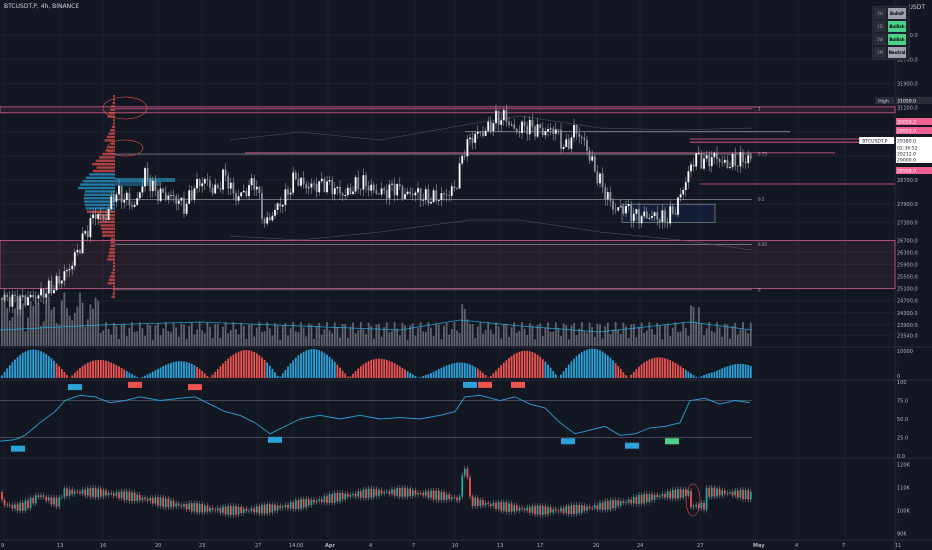 This screenshot has height=550, width=932. I want to click on y-tick-label: 27900.0, so click(907, 205).